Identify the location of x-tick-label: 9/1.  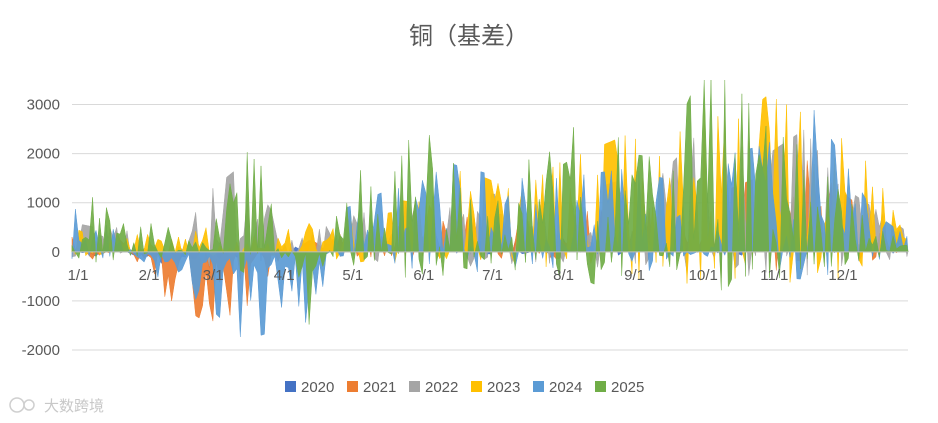
(634, 275).